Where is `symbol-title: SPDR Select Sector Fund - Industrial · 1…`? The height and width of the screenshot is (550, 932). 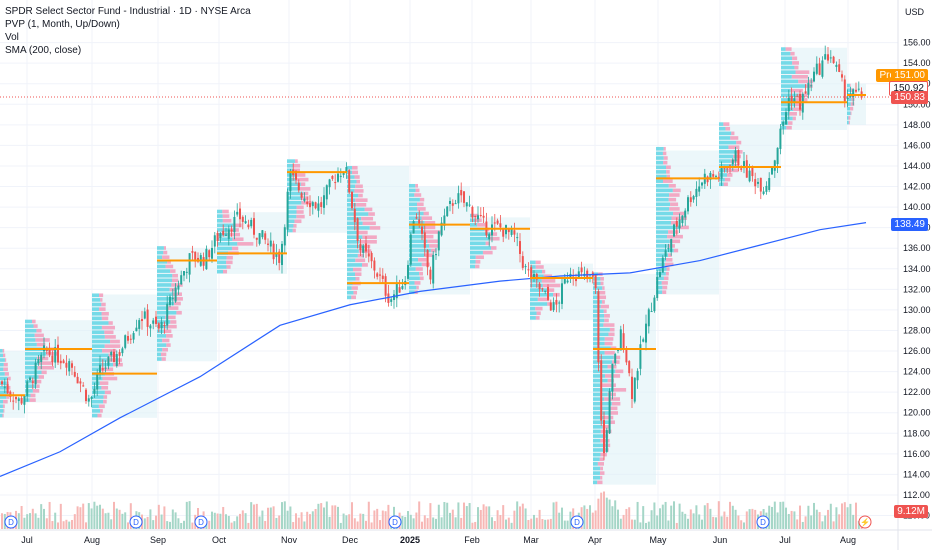 symbol-title: SPDR Select Sector Fund - Industrial · 1… is located at coordinates (128, 11).